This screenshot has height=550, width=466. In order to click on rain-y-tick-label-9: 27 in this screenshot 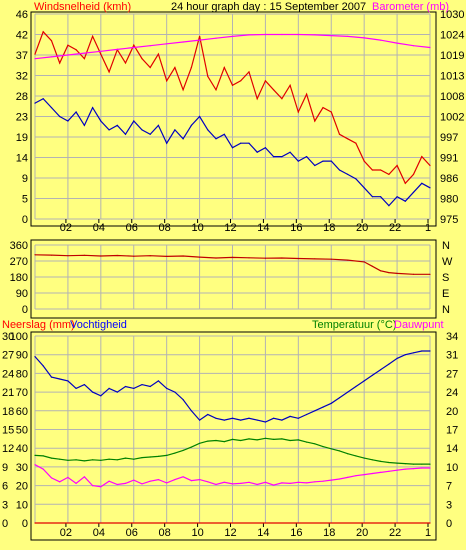, I will do `click(8, 356)`.